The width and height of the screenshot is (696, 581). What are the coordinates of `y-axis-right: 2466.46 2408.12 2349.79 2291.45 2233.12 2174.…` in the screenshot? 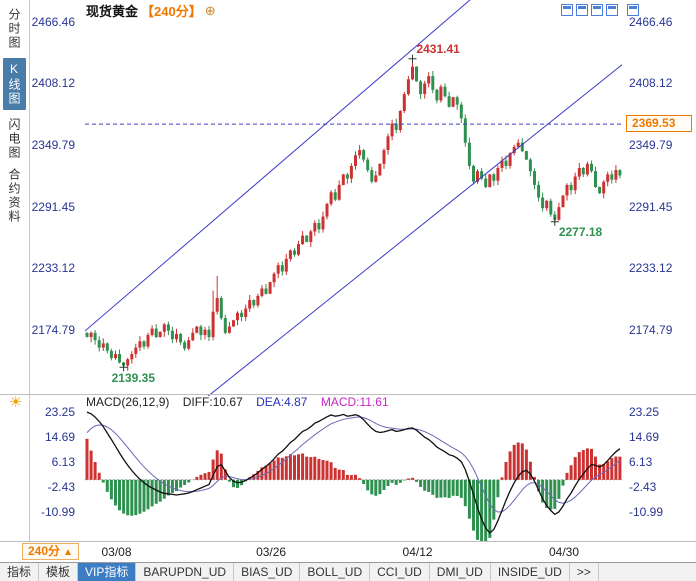 It's located at (660, 290).